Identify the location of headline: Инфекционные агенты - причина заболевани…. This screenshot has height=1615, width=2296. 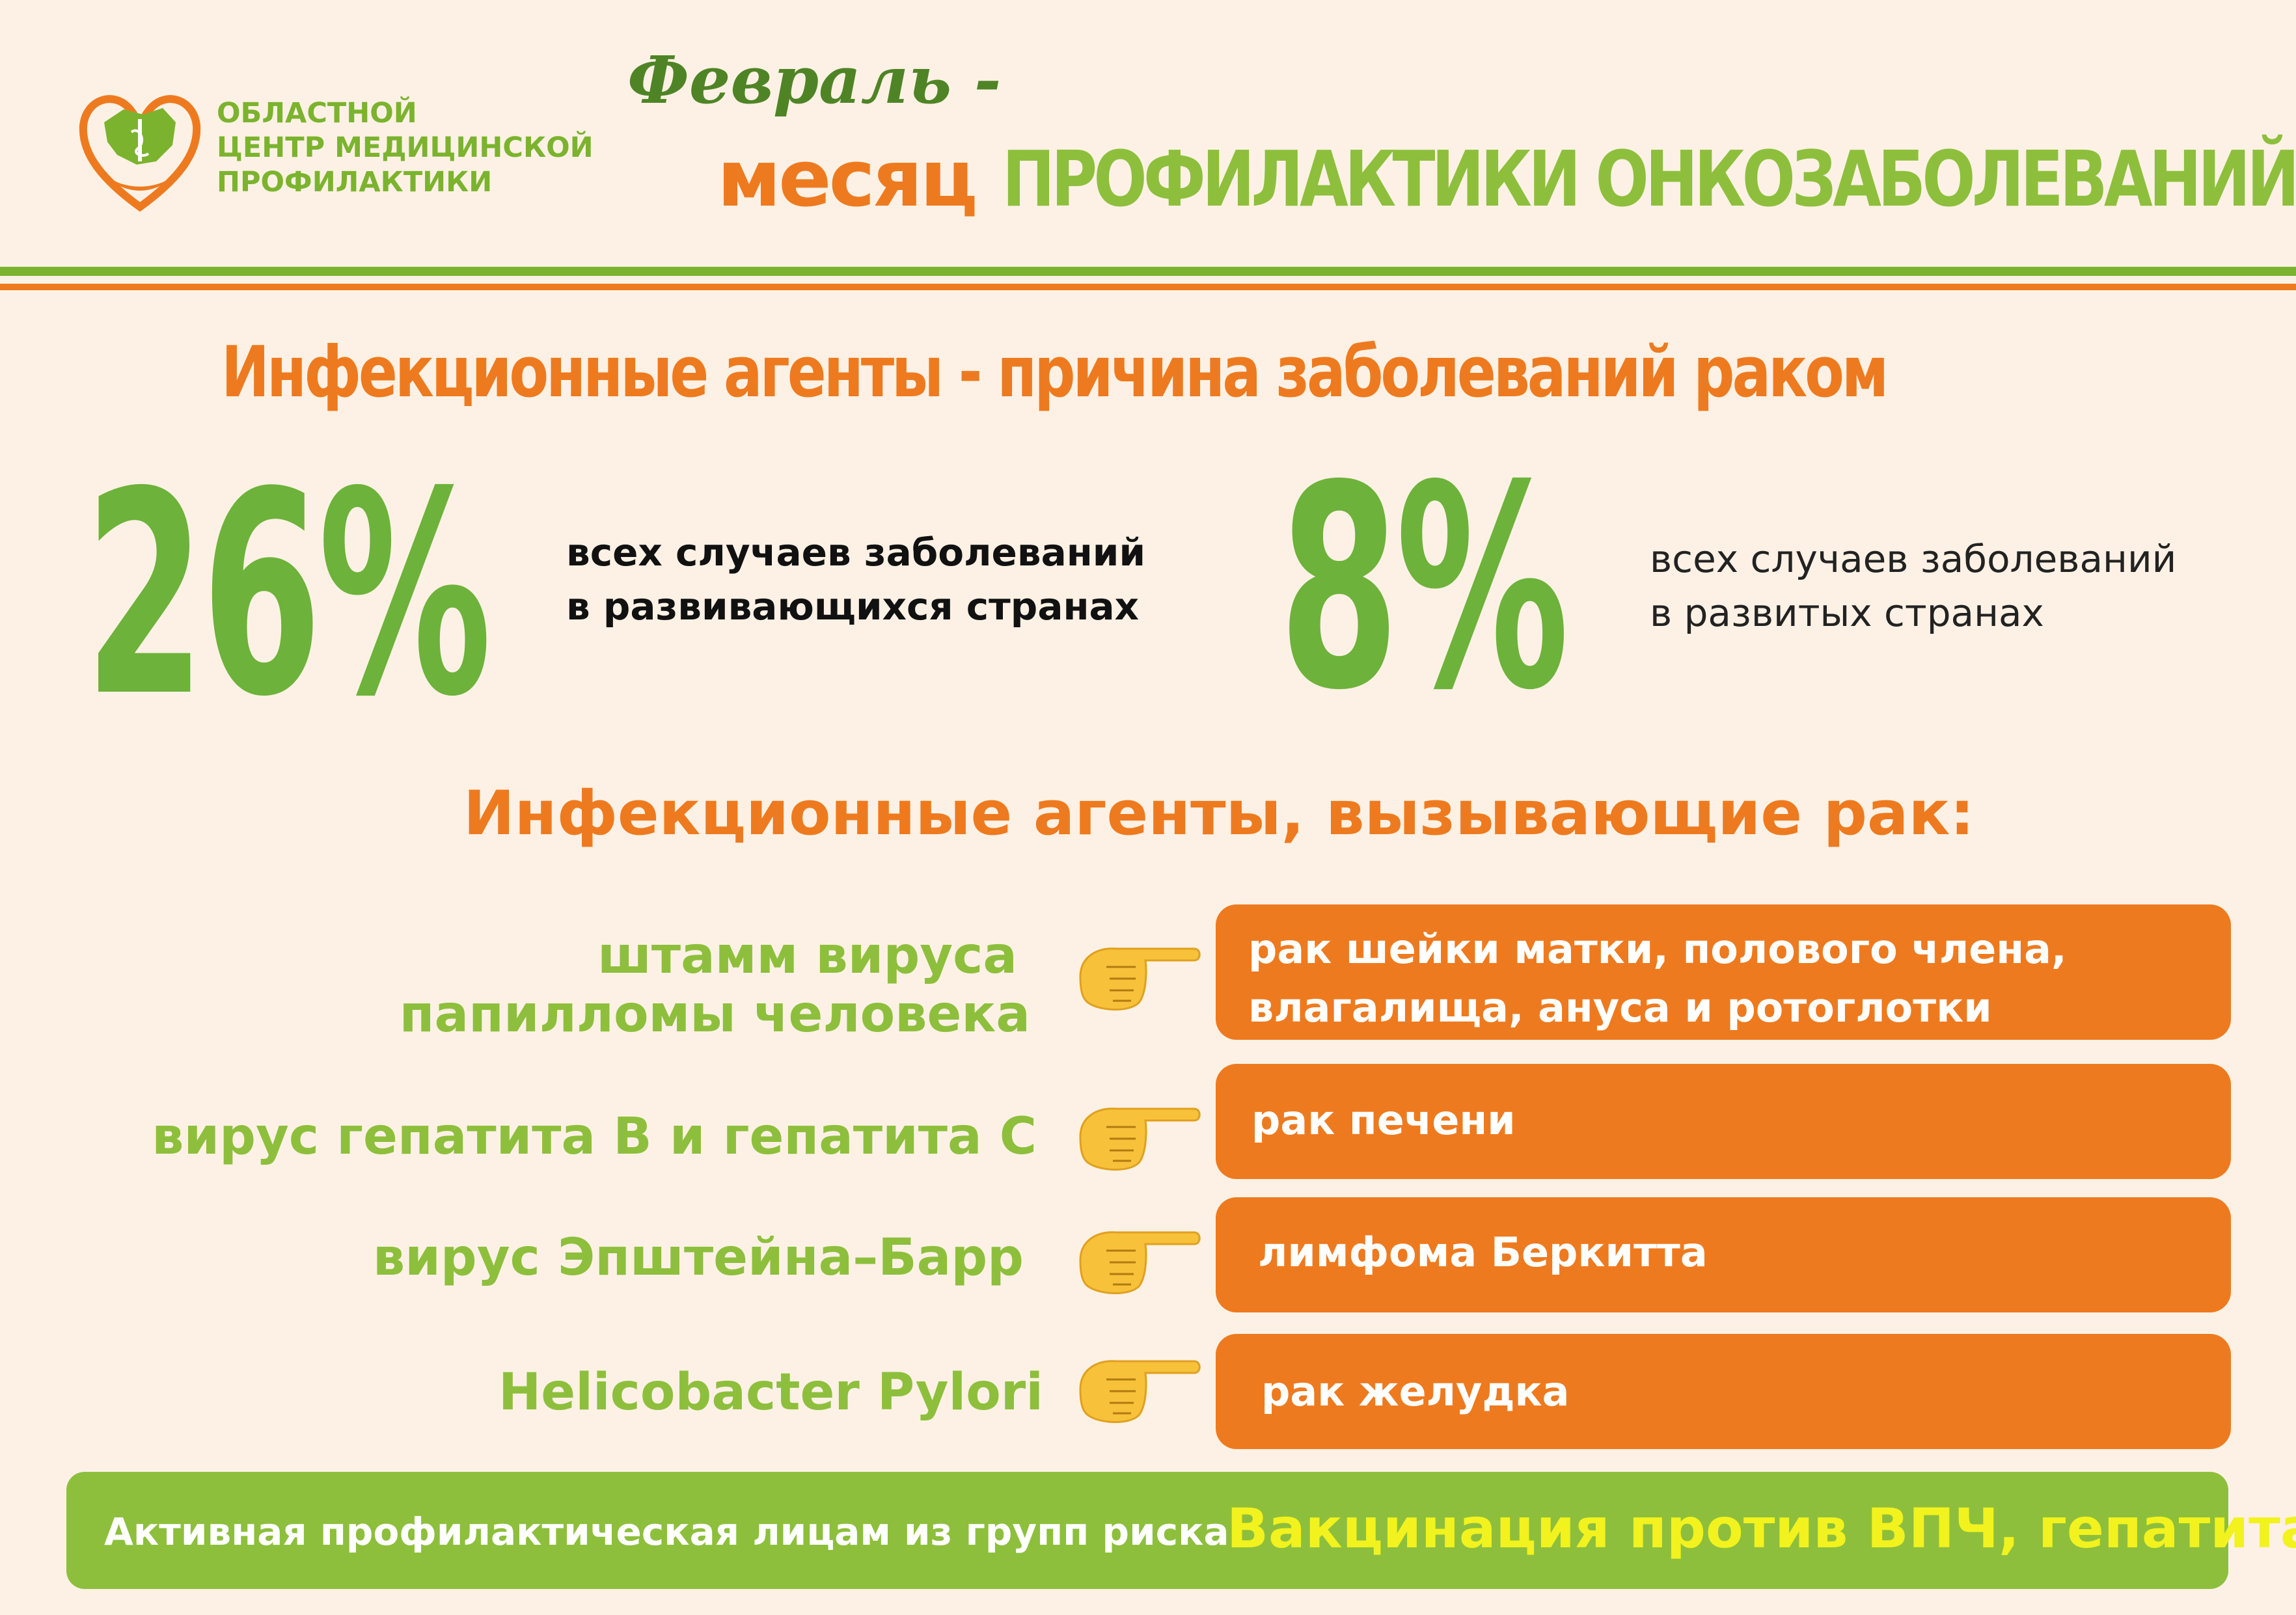
(1055, 372).